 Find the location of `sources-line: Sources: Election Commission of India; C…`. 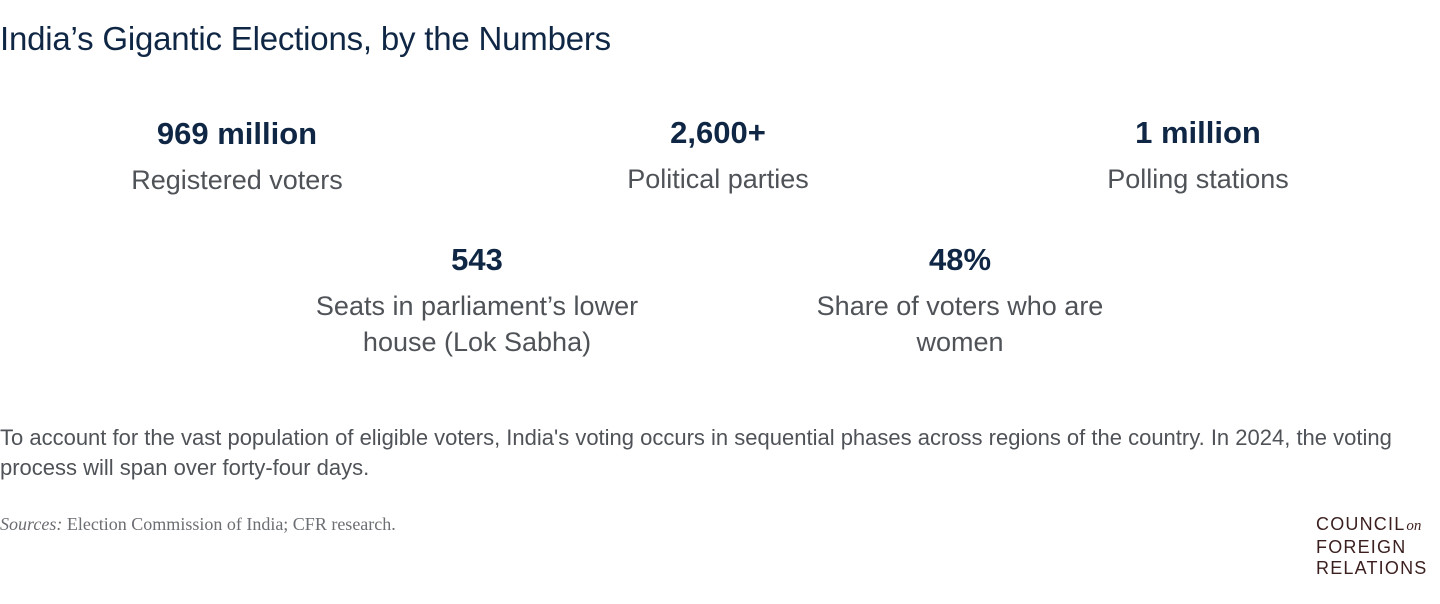

sources-line: Sources: Election Commission of India; C… is located at coordinates (198, 524).